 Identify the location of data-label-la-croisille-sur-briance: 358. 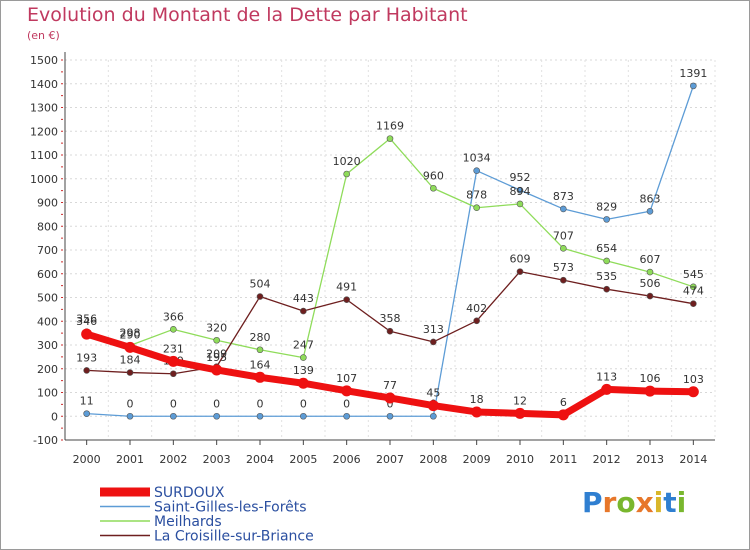
(390, 318).